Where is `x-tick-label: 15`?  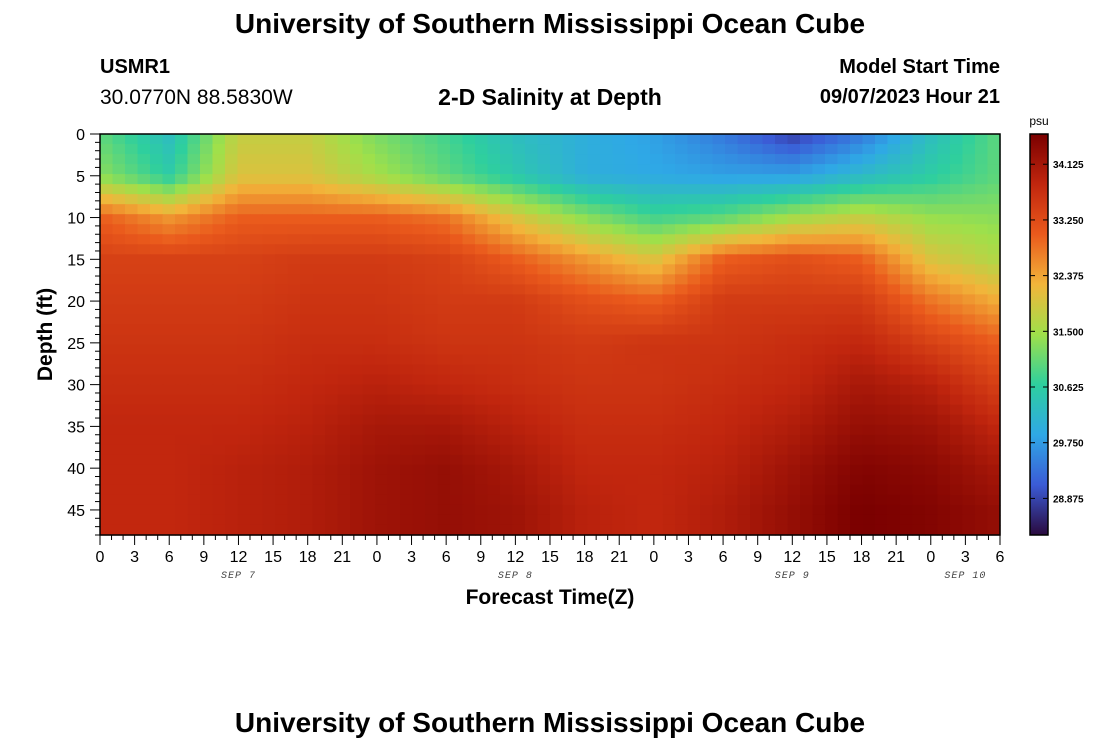 x-tick-label: 15 is located at coordinates (827, 557).